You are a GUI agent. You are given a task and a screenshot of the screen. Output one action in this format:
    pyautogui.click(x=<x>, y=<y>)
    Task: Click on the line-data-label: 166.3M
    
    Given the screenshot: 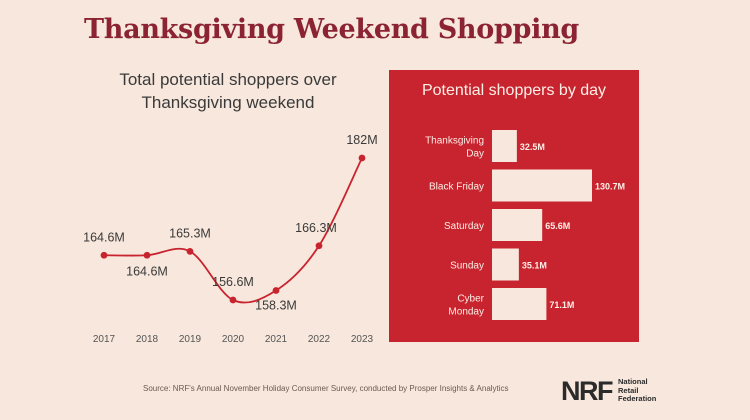 What is the action you would take?
    pyautogui.click(x=316, y=228)
    